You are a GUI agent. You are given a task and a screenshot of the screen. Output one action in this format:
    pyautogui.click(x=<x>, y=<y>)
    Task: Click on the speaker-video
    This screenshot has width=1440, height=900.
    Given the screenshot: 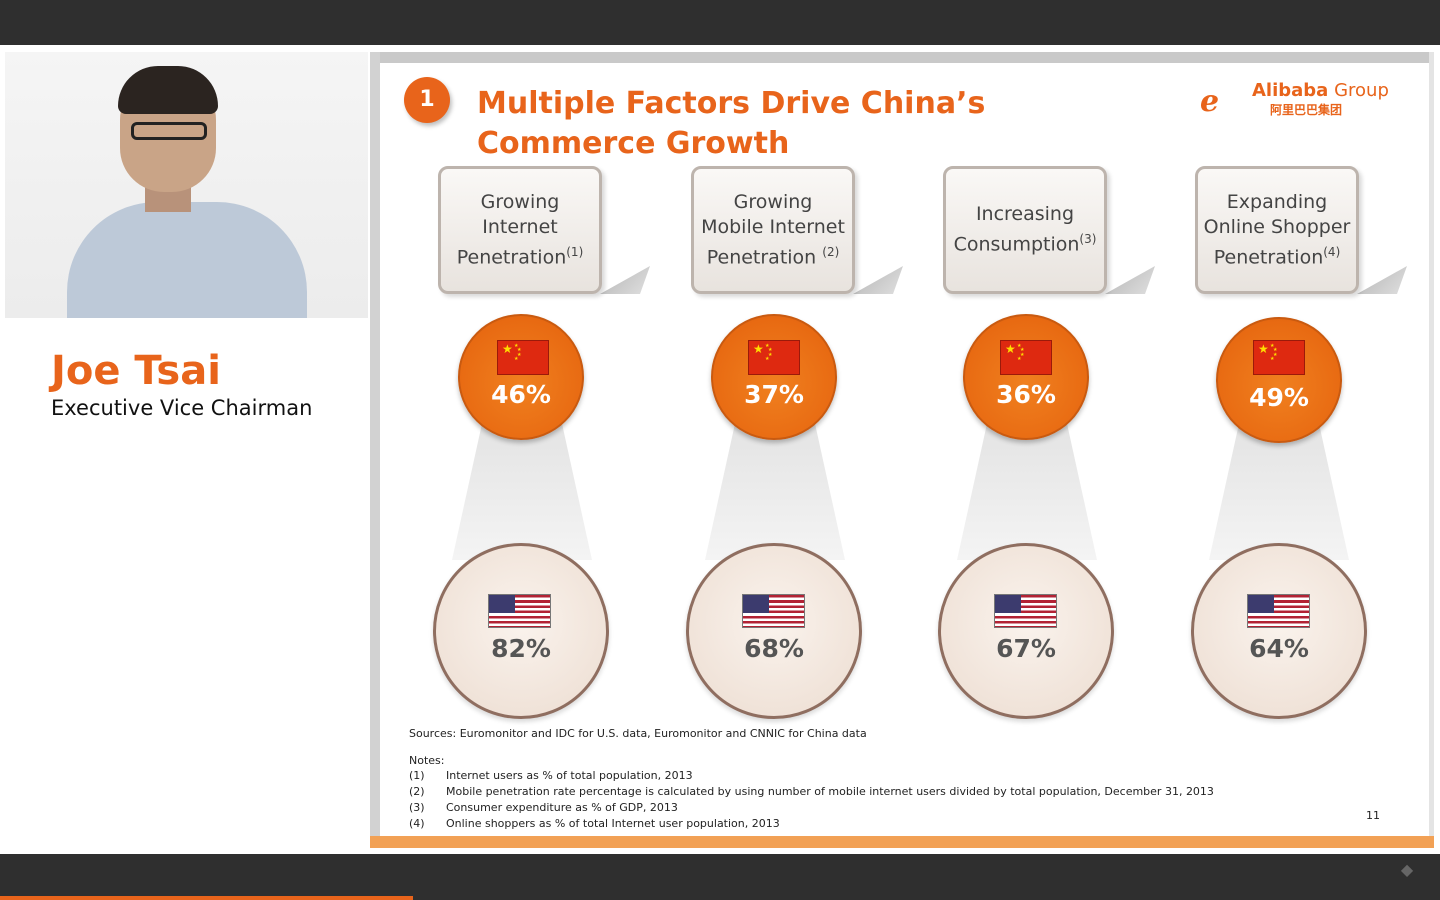 What is the action you would take?
    pyautogui.click(x=186, y=185)
    